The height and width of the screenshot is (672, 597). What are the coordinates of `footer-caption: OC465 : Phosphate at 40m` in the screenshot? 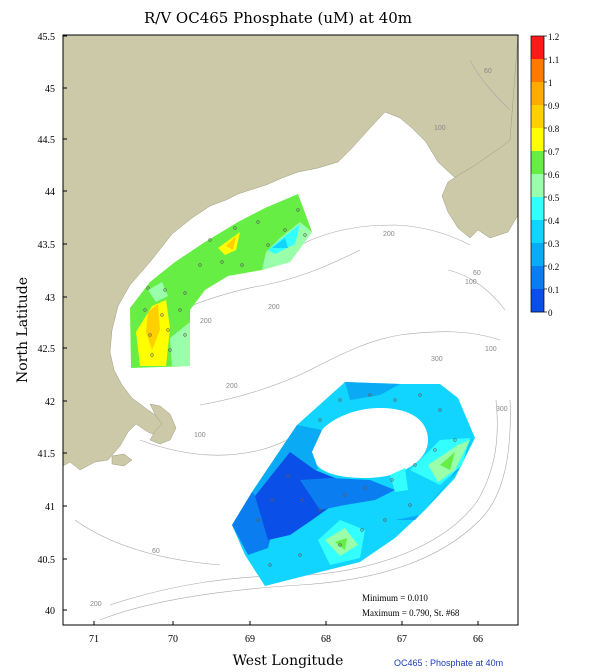 It's located at (448, 663).